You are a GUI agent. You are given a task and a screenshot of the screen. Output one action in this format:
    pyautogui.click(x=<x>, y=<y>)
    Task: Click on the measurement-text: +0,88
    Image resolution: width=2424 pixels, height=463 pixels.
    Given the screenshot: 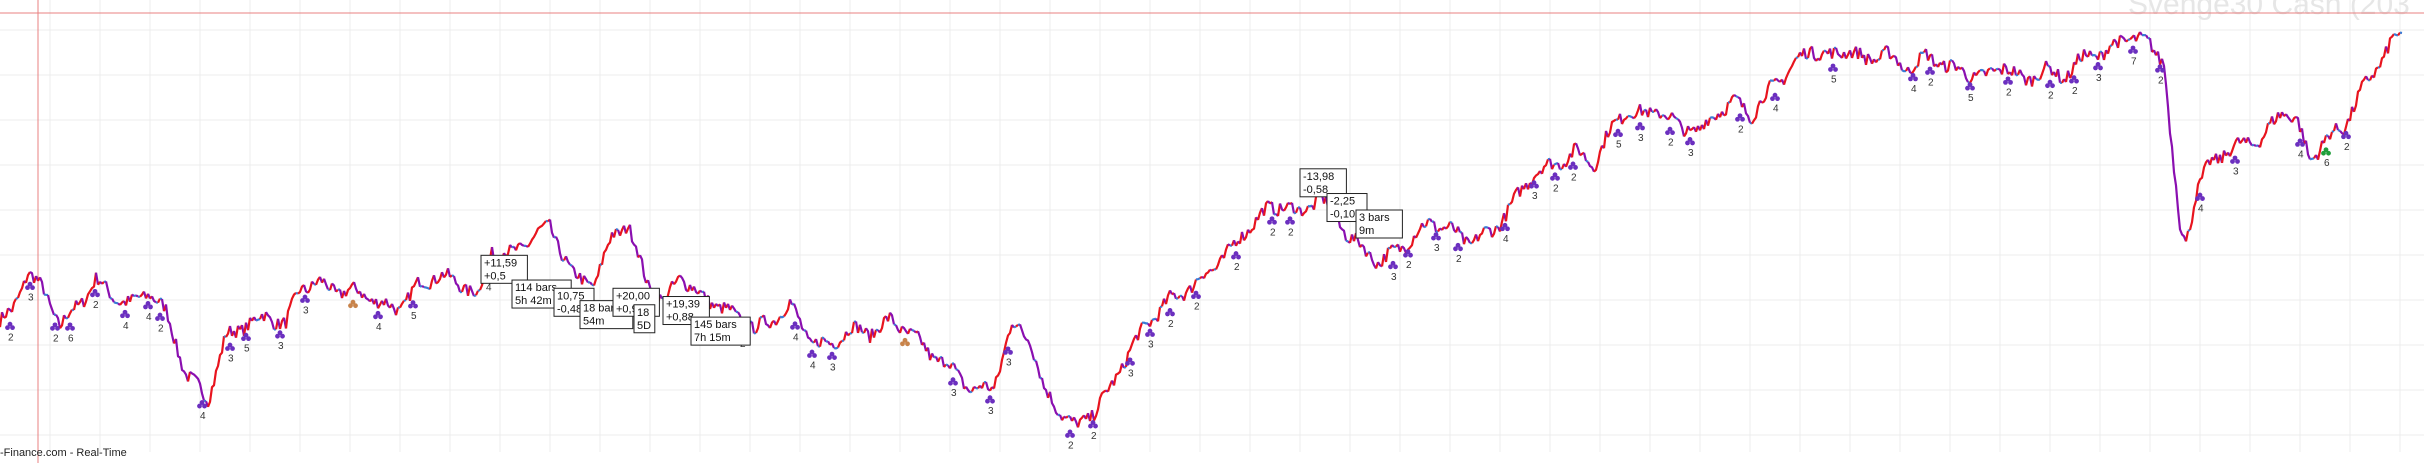 What is the action you would take?
    pyautogui.click(x=680, y=318)
    